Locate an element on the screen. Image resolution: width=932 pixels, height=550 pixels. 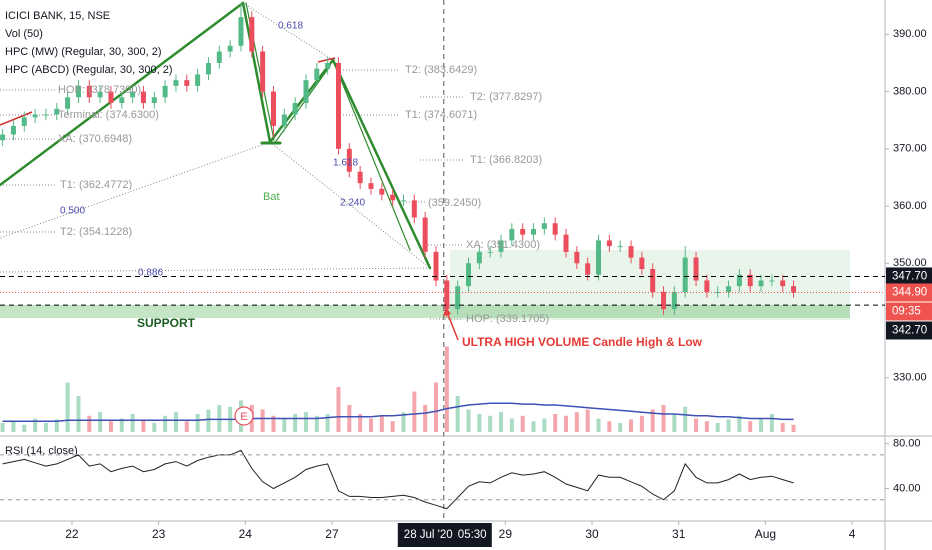
x-tick-label: 30 is located at coordinates (592, 534).